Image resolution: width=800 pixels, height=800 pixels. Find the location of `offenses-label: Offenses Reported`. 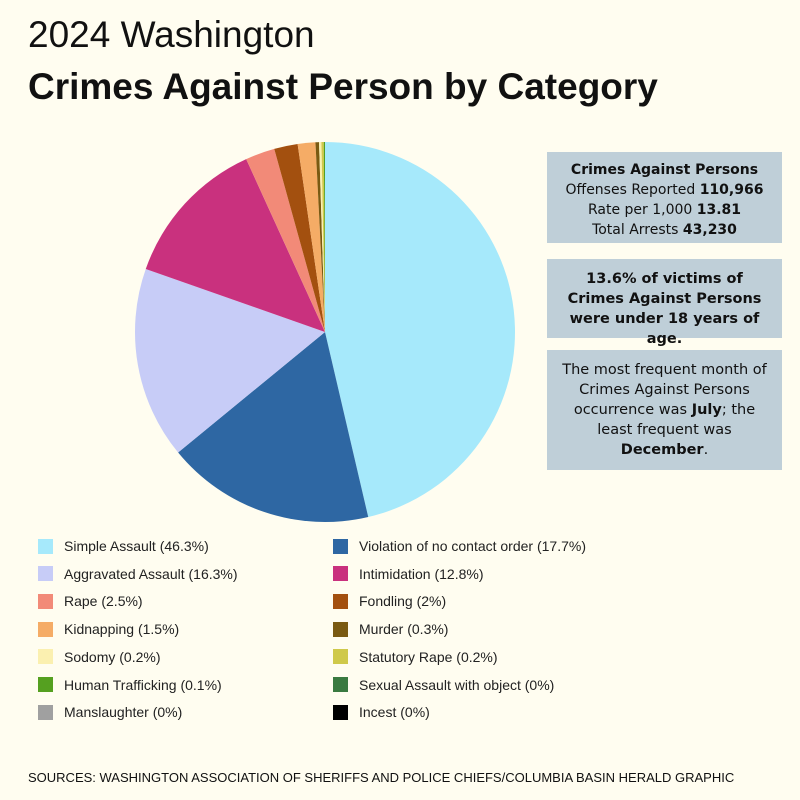

offenses-label: Offenses Reported is located at coordinates (632, 190).